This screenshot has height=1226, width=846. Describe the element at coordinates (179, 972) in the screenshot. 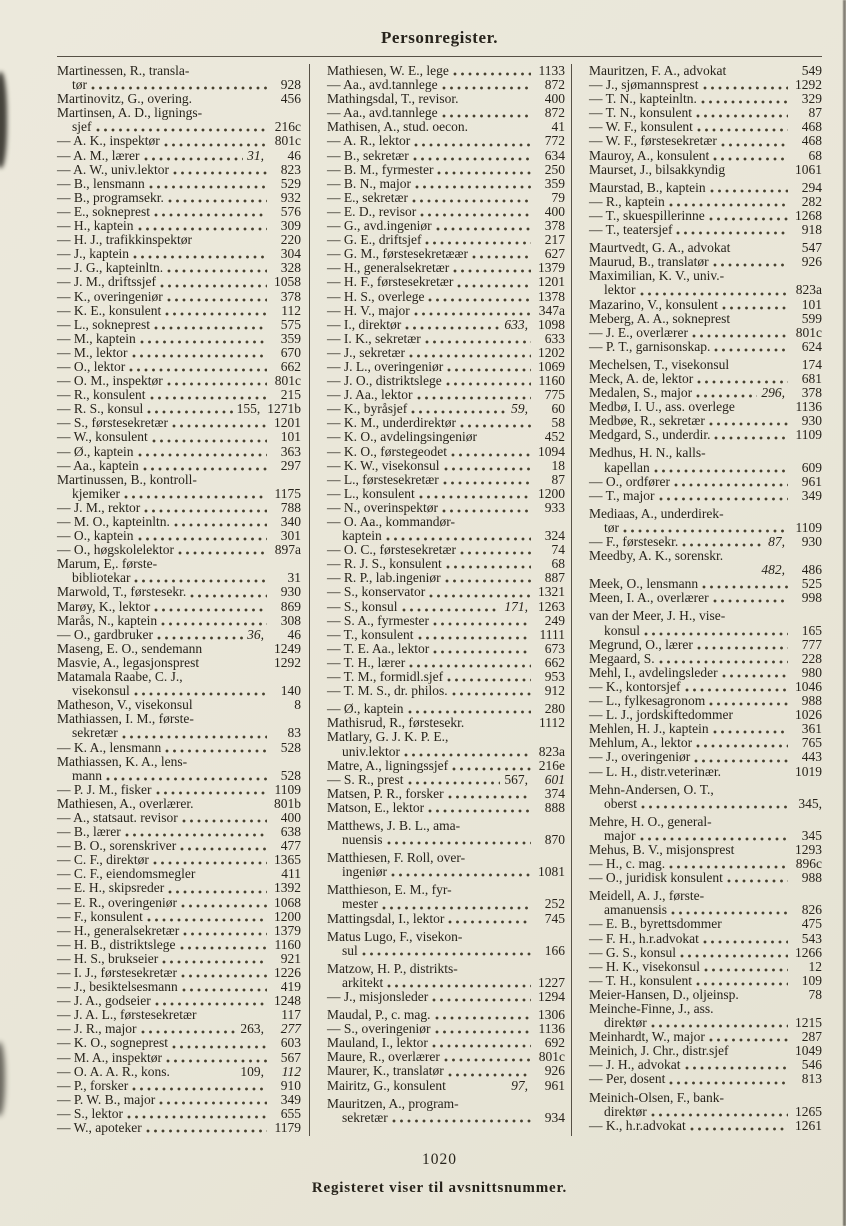

I see `register-entry: — I. J., førstesekretær 1226` at that location.